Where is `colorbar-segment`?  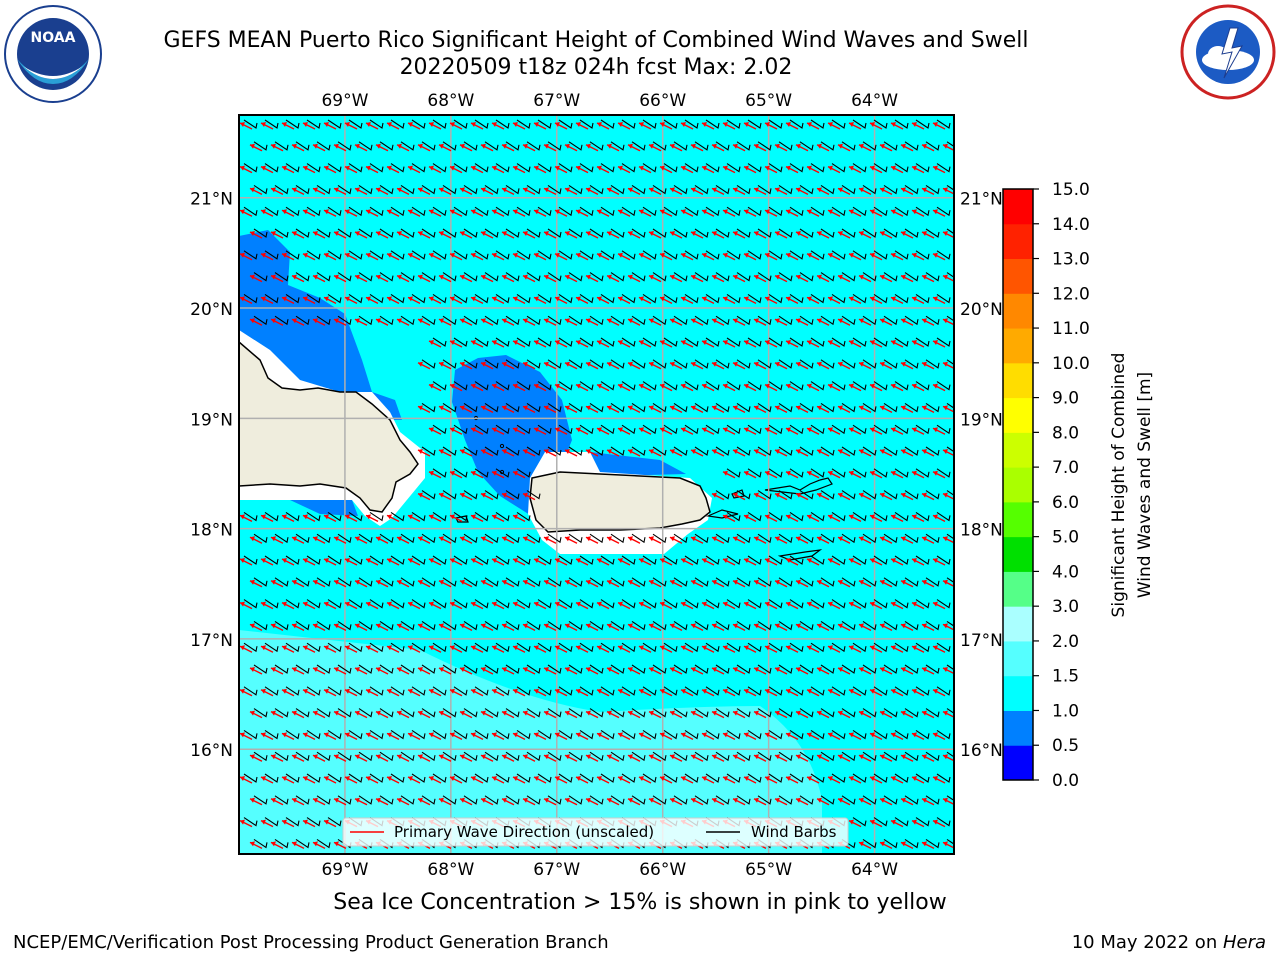
colorbar-segment is located at coordinates (1018, 415).